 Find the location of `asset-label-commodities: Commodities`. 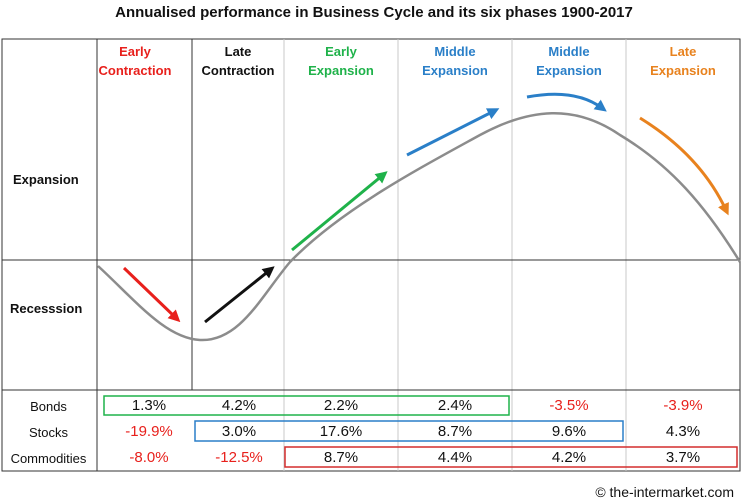

asset-label-commodities: Commodities is located at coordinates (48, 458).